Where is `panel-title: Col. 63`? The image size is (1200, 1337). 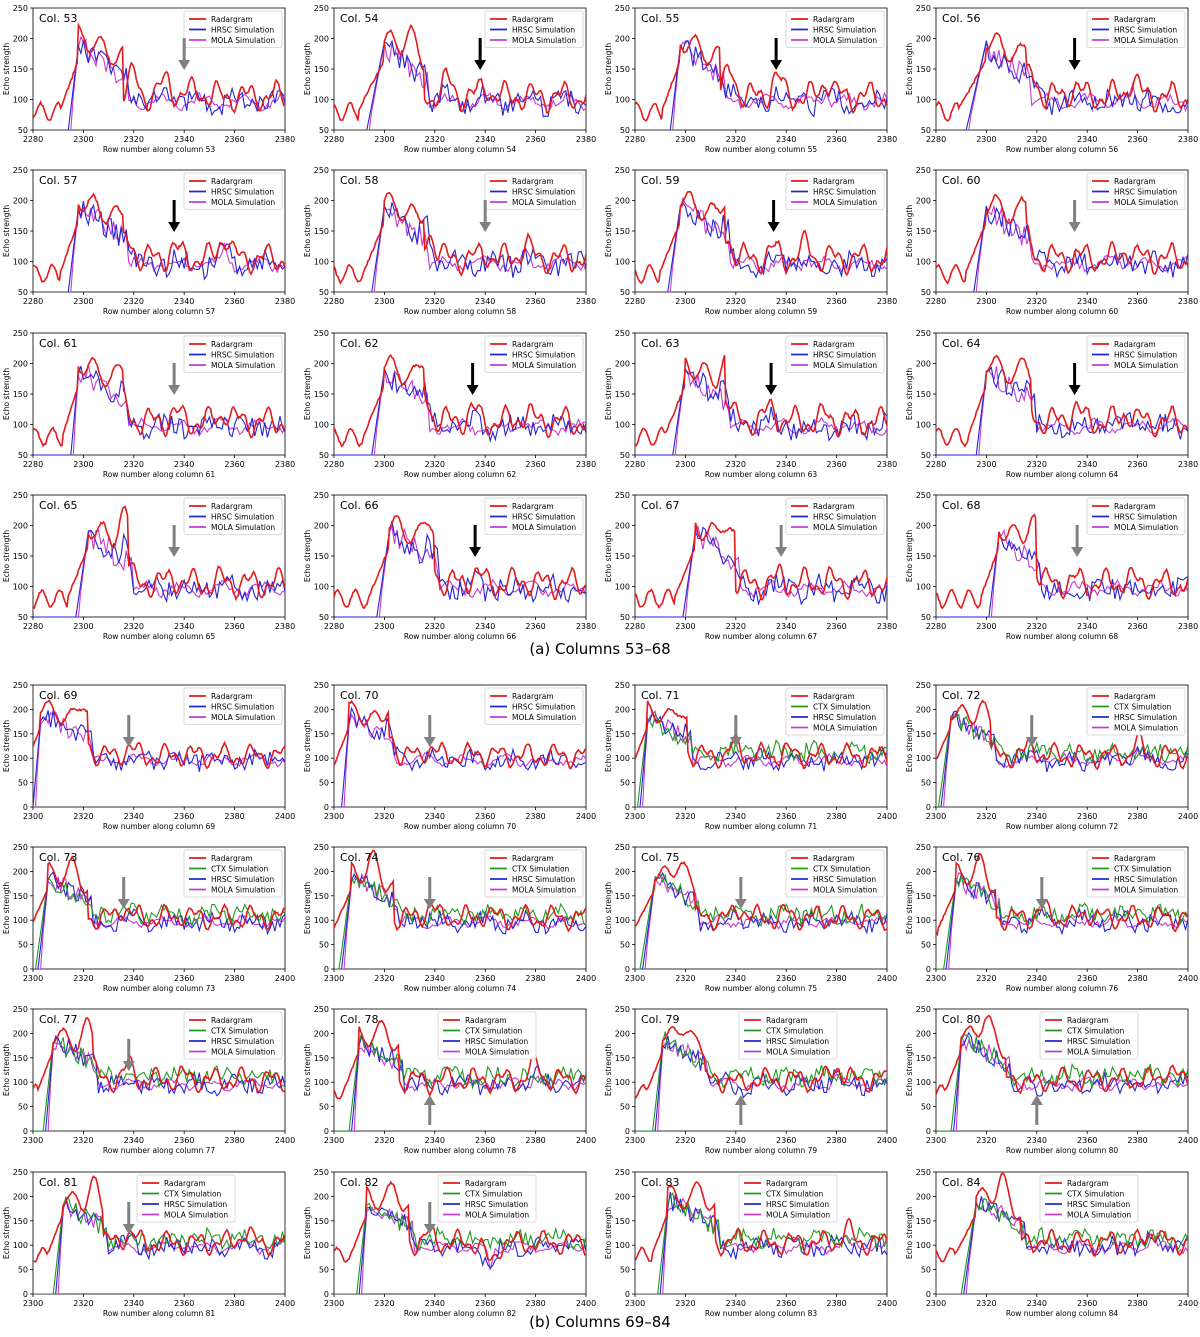
panel-title: Col. 63 is located at coordinates (660, 343).